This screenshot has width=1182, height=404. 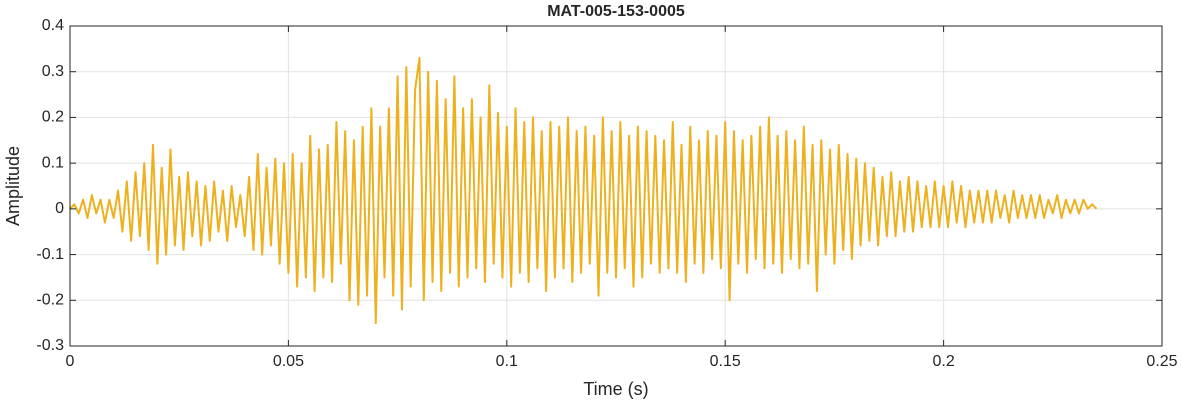 I want to click on x-tick-label: 0.05, so click(x=288, y=361).